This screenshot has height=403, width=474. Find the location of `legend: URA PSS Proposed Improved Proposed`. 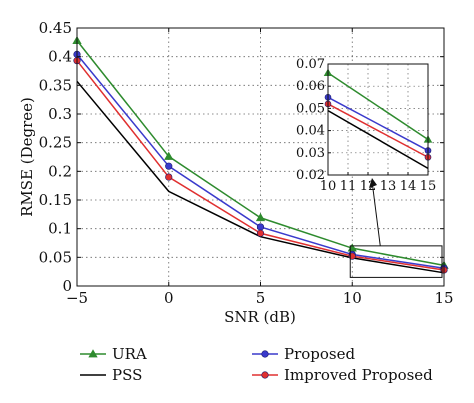

legend: URA PSS Proposed Improved Proposed is located at coordinates (256, 364).